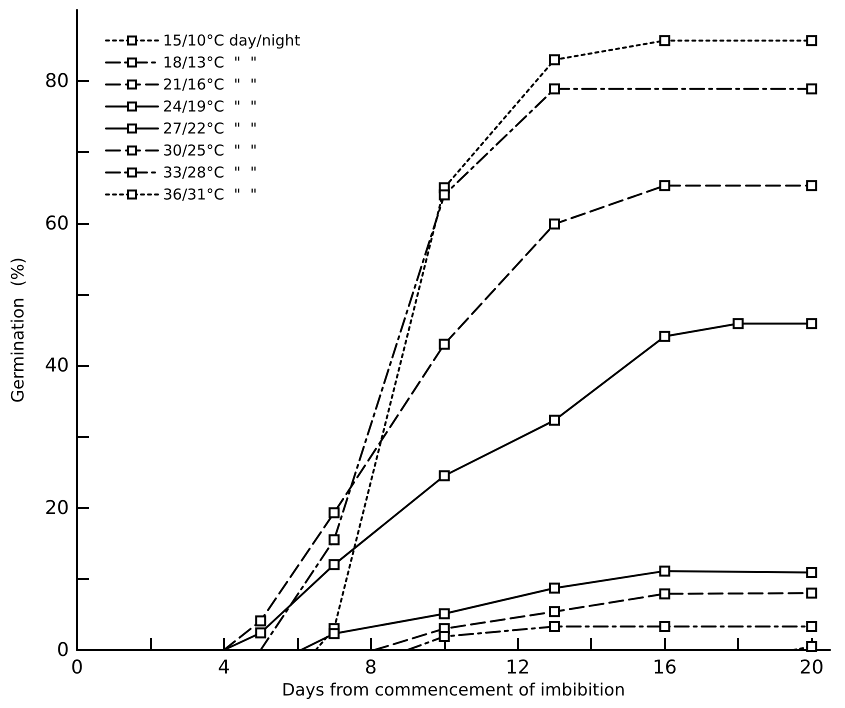 The width and height of the screenshot is (845, 708). Describe the element at coordinates (210, 129) in the screenshot. I see `legend-label: 27/22°C " "` at that location.